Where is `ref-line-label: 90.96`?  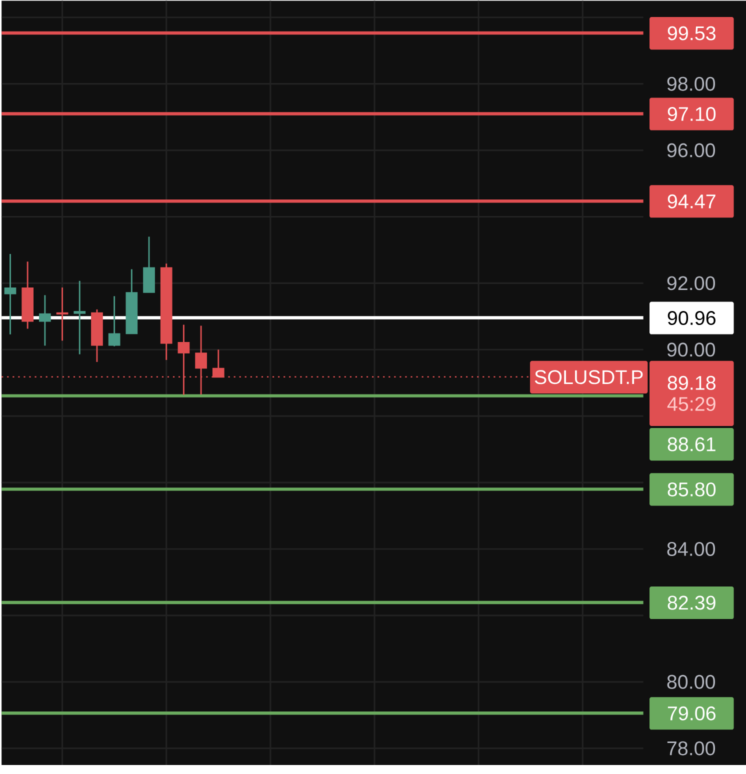 ref-line-label: 90.96 is located at coordinates (692, 318).